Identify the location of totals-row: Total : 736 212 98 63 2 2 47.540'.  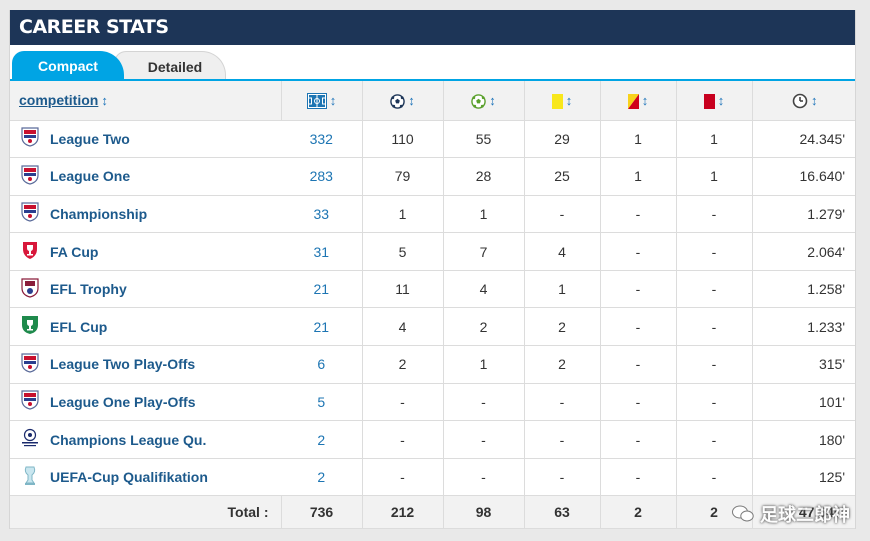
(432, 512).